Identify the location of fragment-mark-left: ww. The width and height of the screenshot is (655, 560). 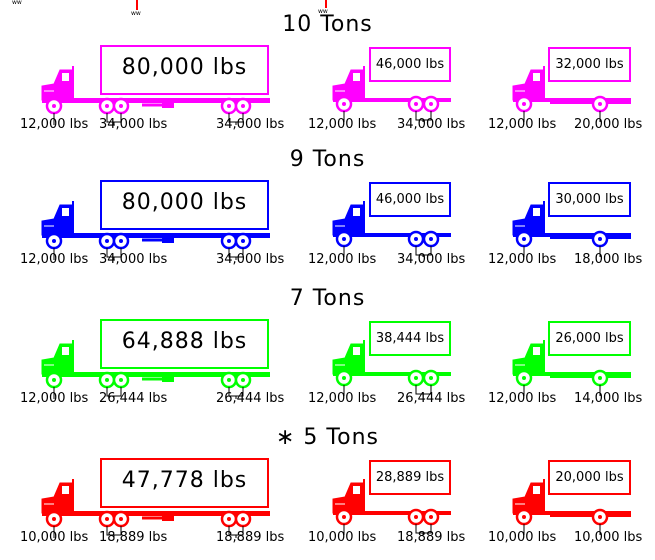
(136, 13).